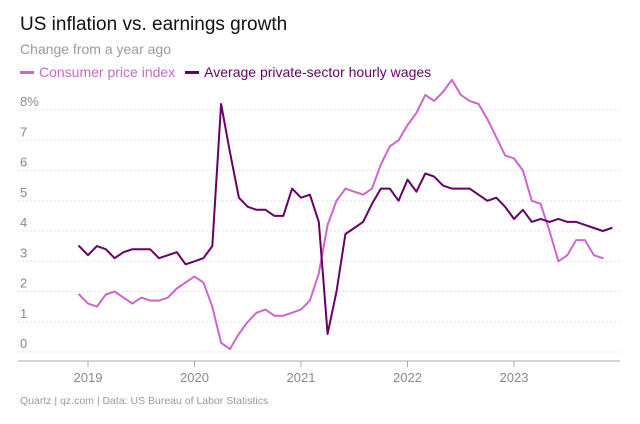  I want to click on y-tick-label: 2, so click(23, 283).